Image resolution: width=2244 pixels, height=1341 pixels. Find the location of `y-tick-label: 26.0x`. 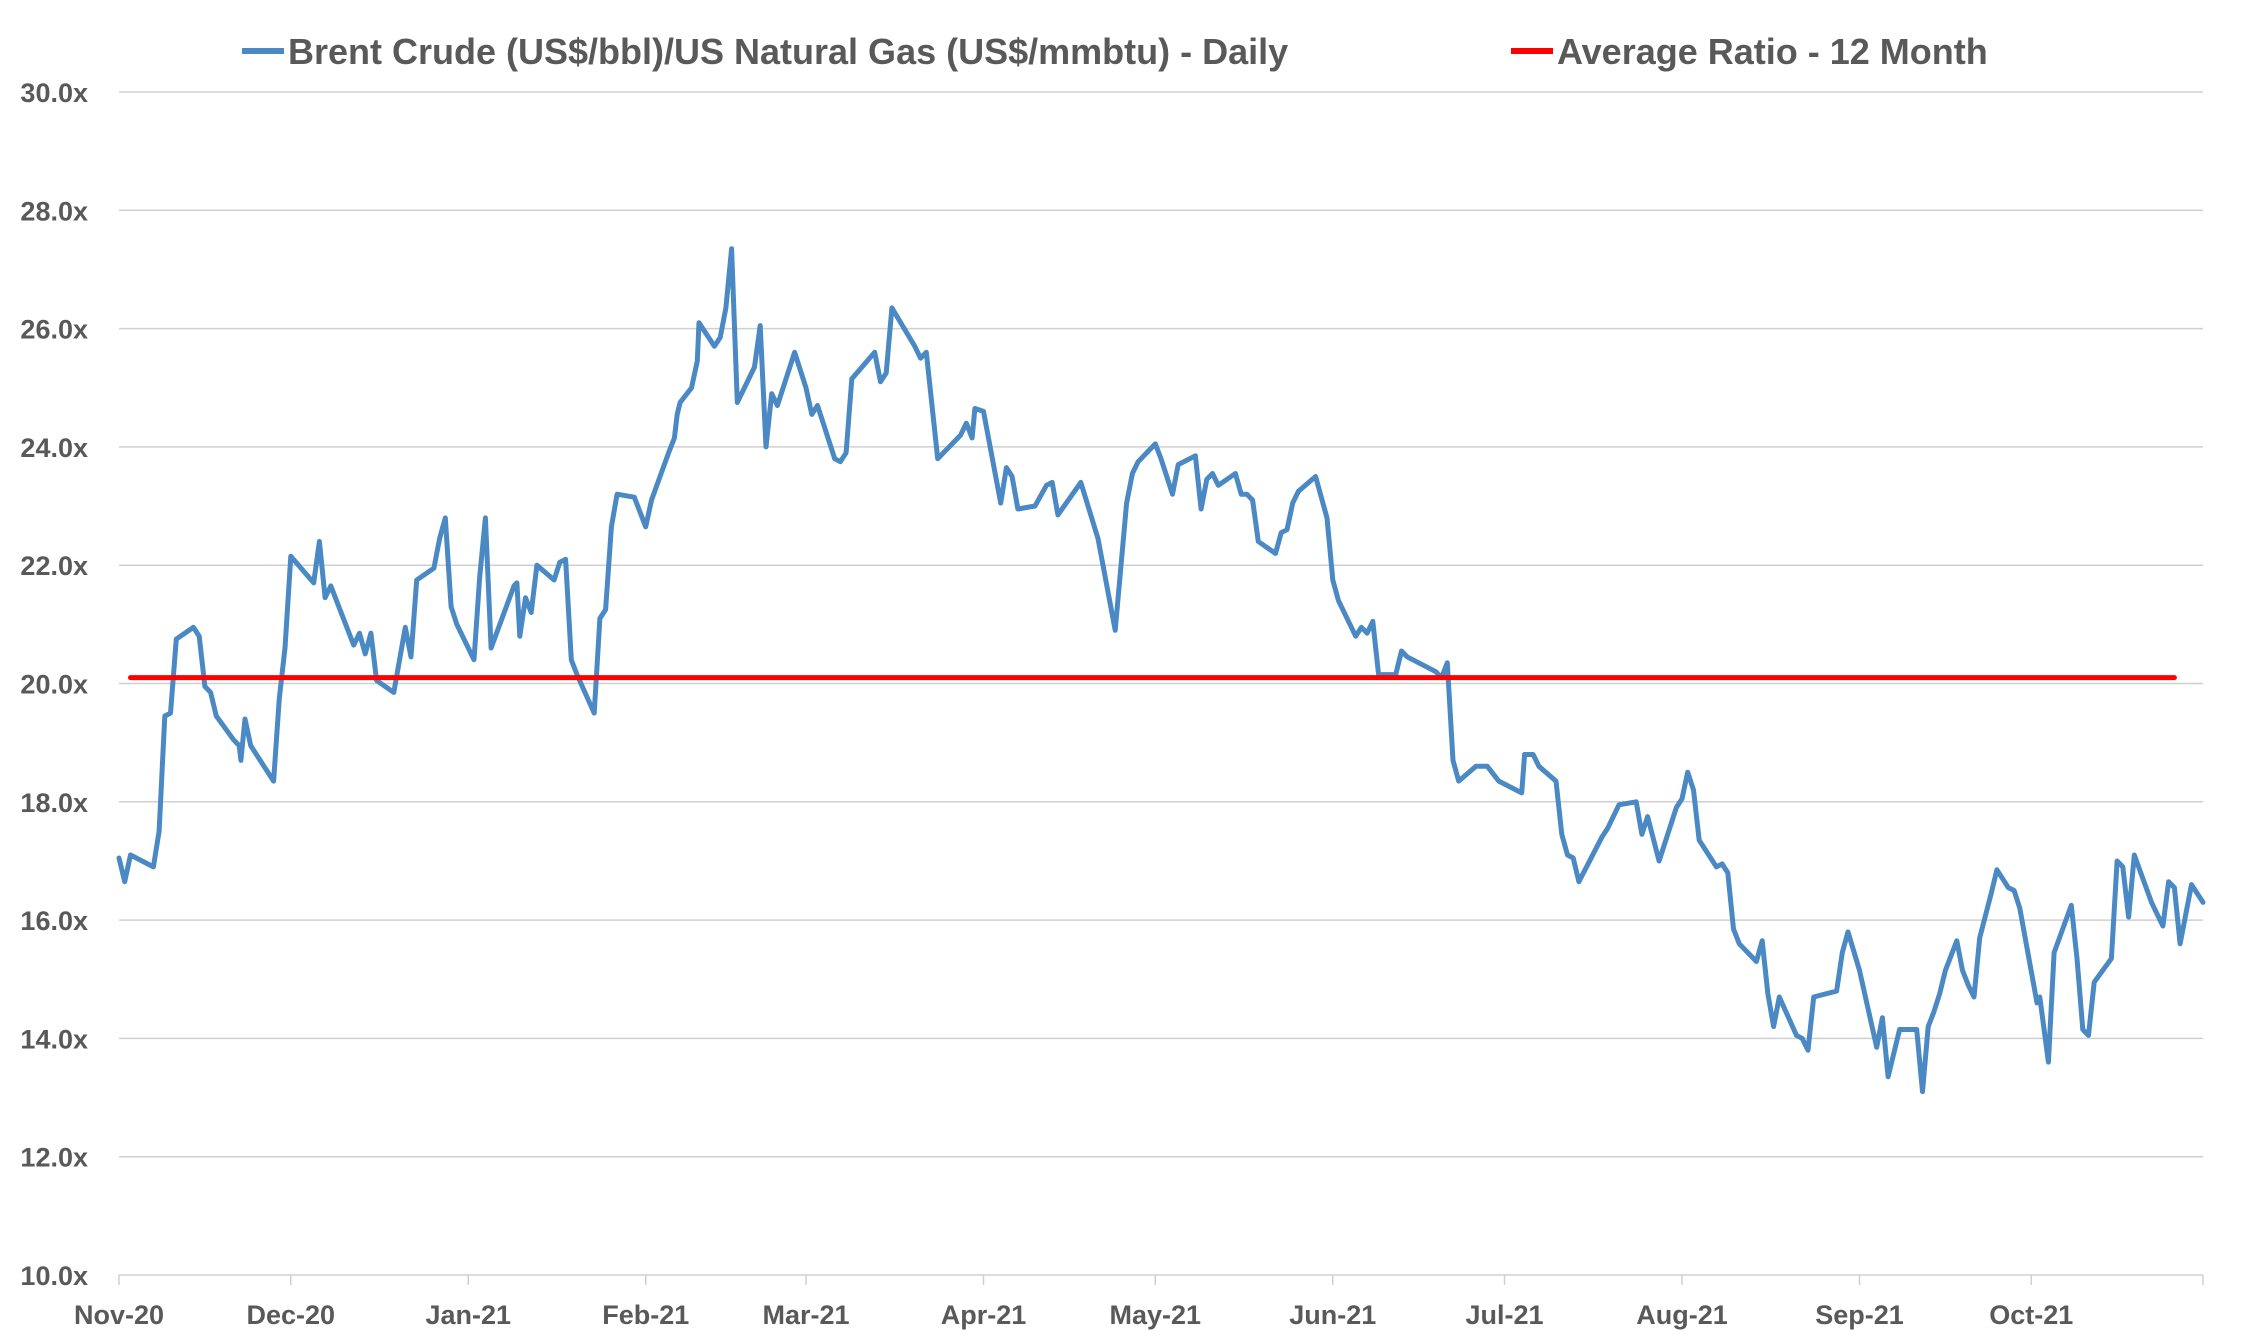

y-tick-label: 26.0x is located at coordinates (54, 330).